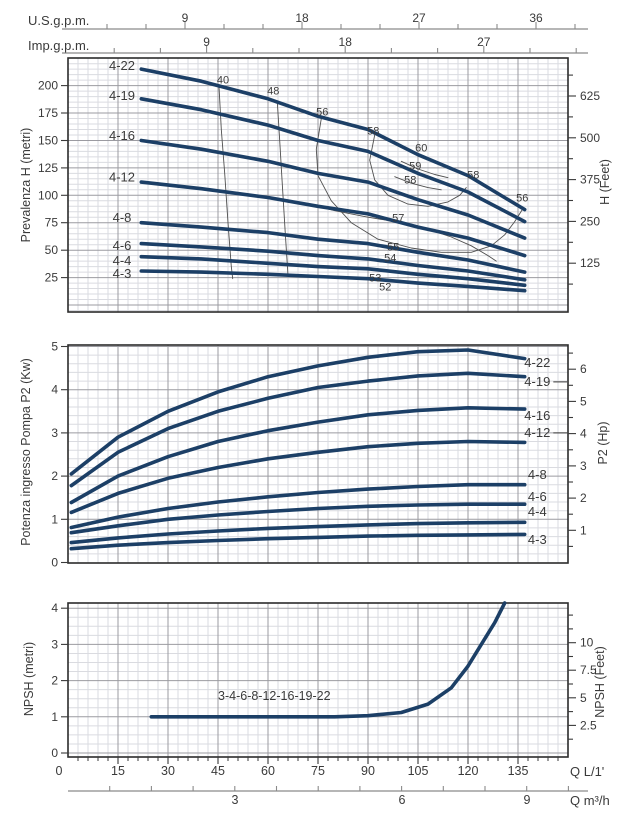 Image resolution: width=626 pixels, height=823 pixels. Describe the element at coordinates (587, 643) in the screenshot. I see `npsh-feet-tick-label: 10` at that location.